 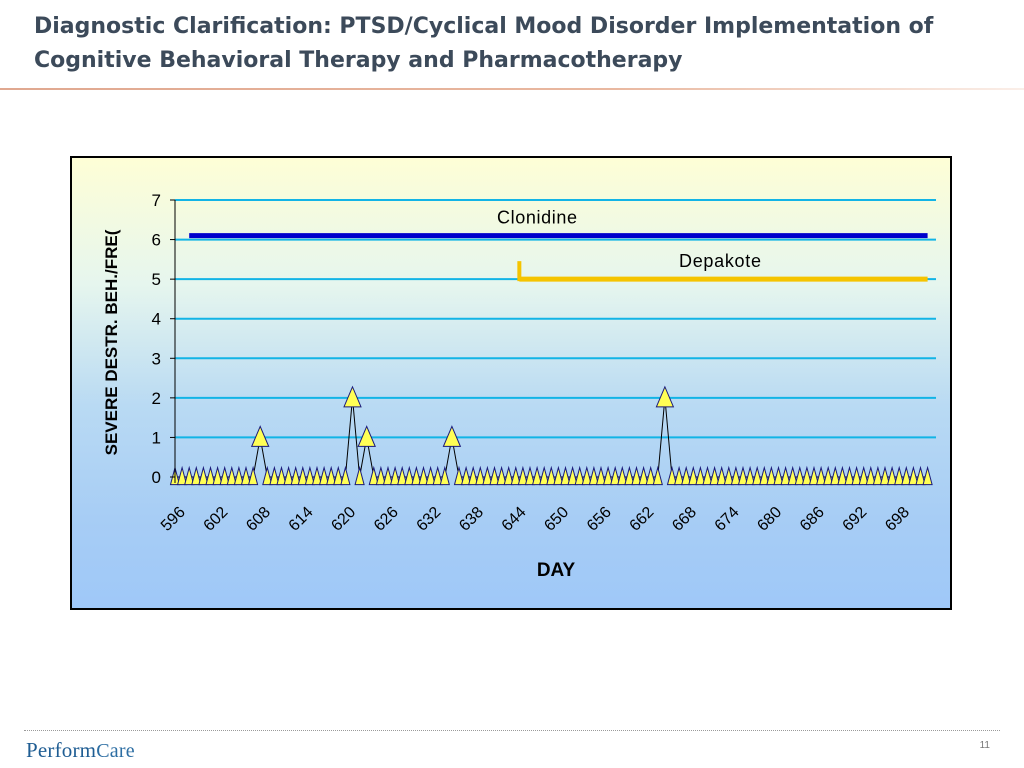 What do you see at coordinates (684, 519) in the screenshot?
I see `x-tick-label: 668` at bounding box center [684, 519].